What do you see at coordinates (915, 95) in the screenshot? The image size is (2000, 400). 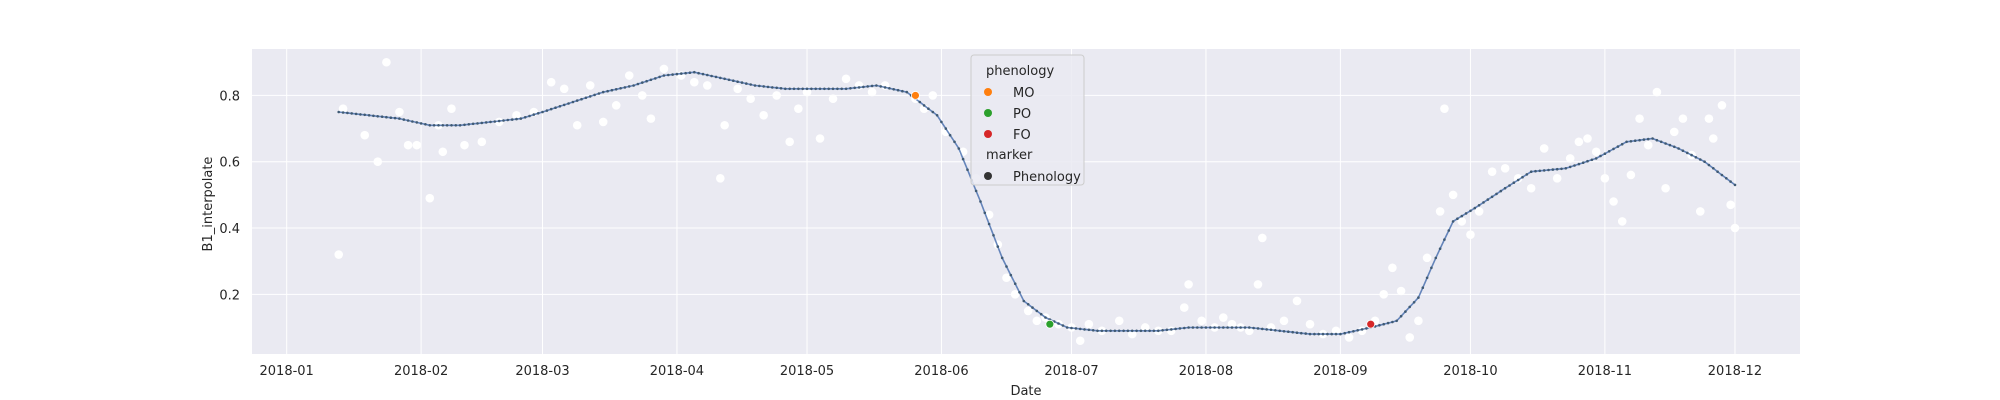 I see `phenology-marker-mo` at bounding box center [915, 95].